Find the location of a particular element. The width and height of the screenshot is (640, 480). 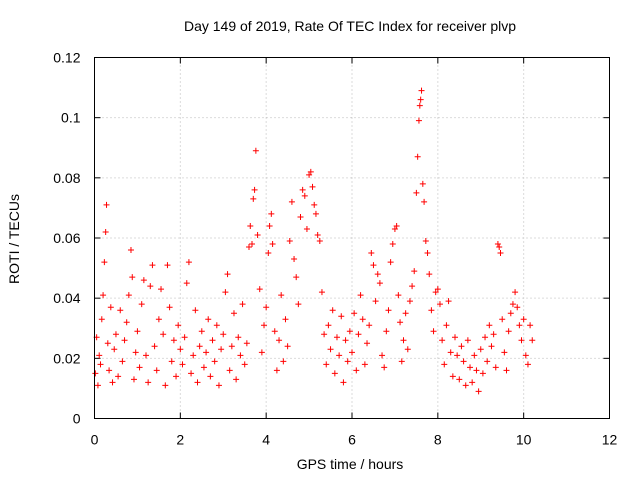

x-tick-label: 0 is located at coordinates (95, 440).